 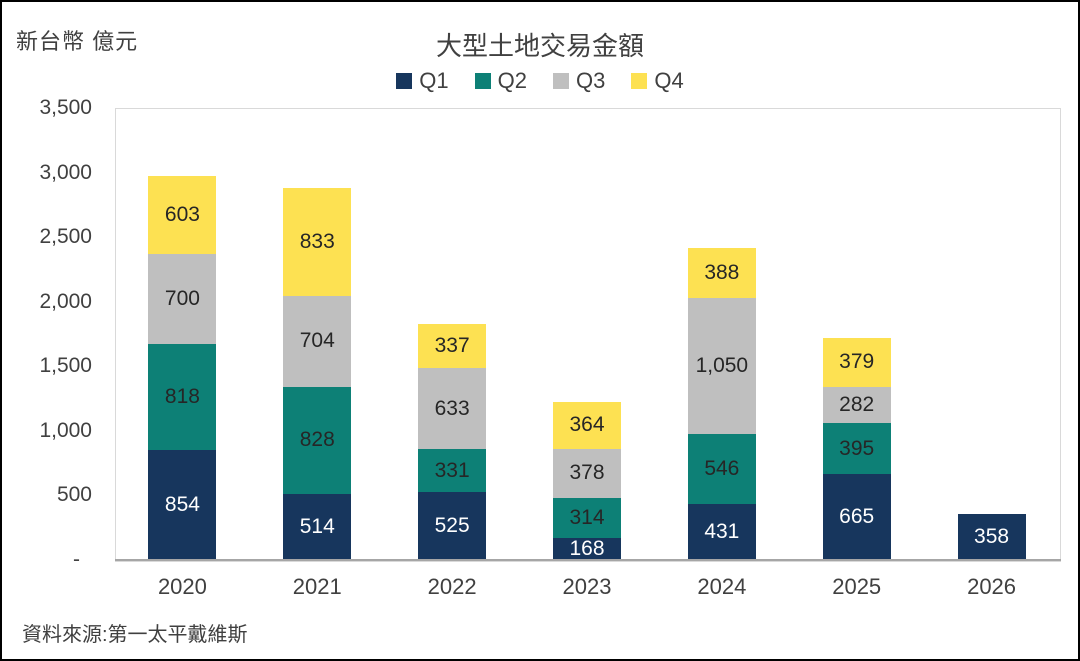 I want to click on legend-swatch-q3, so click(x=561, y=81).